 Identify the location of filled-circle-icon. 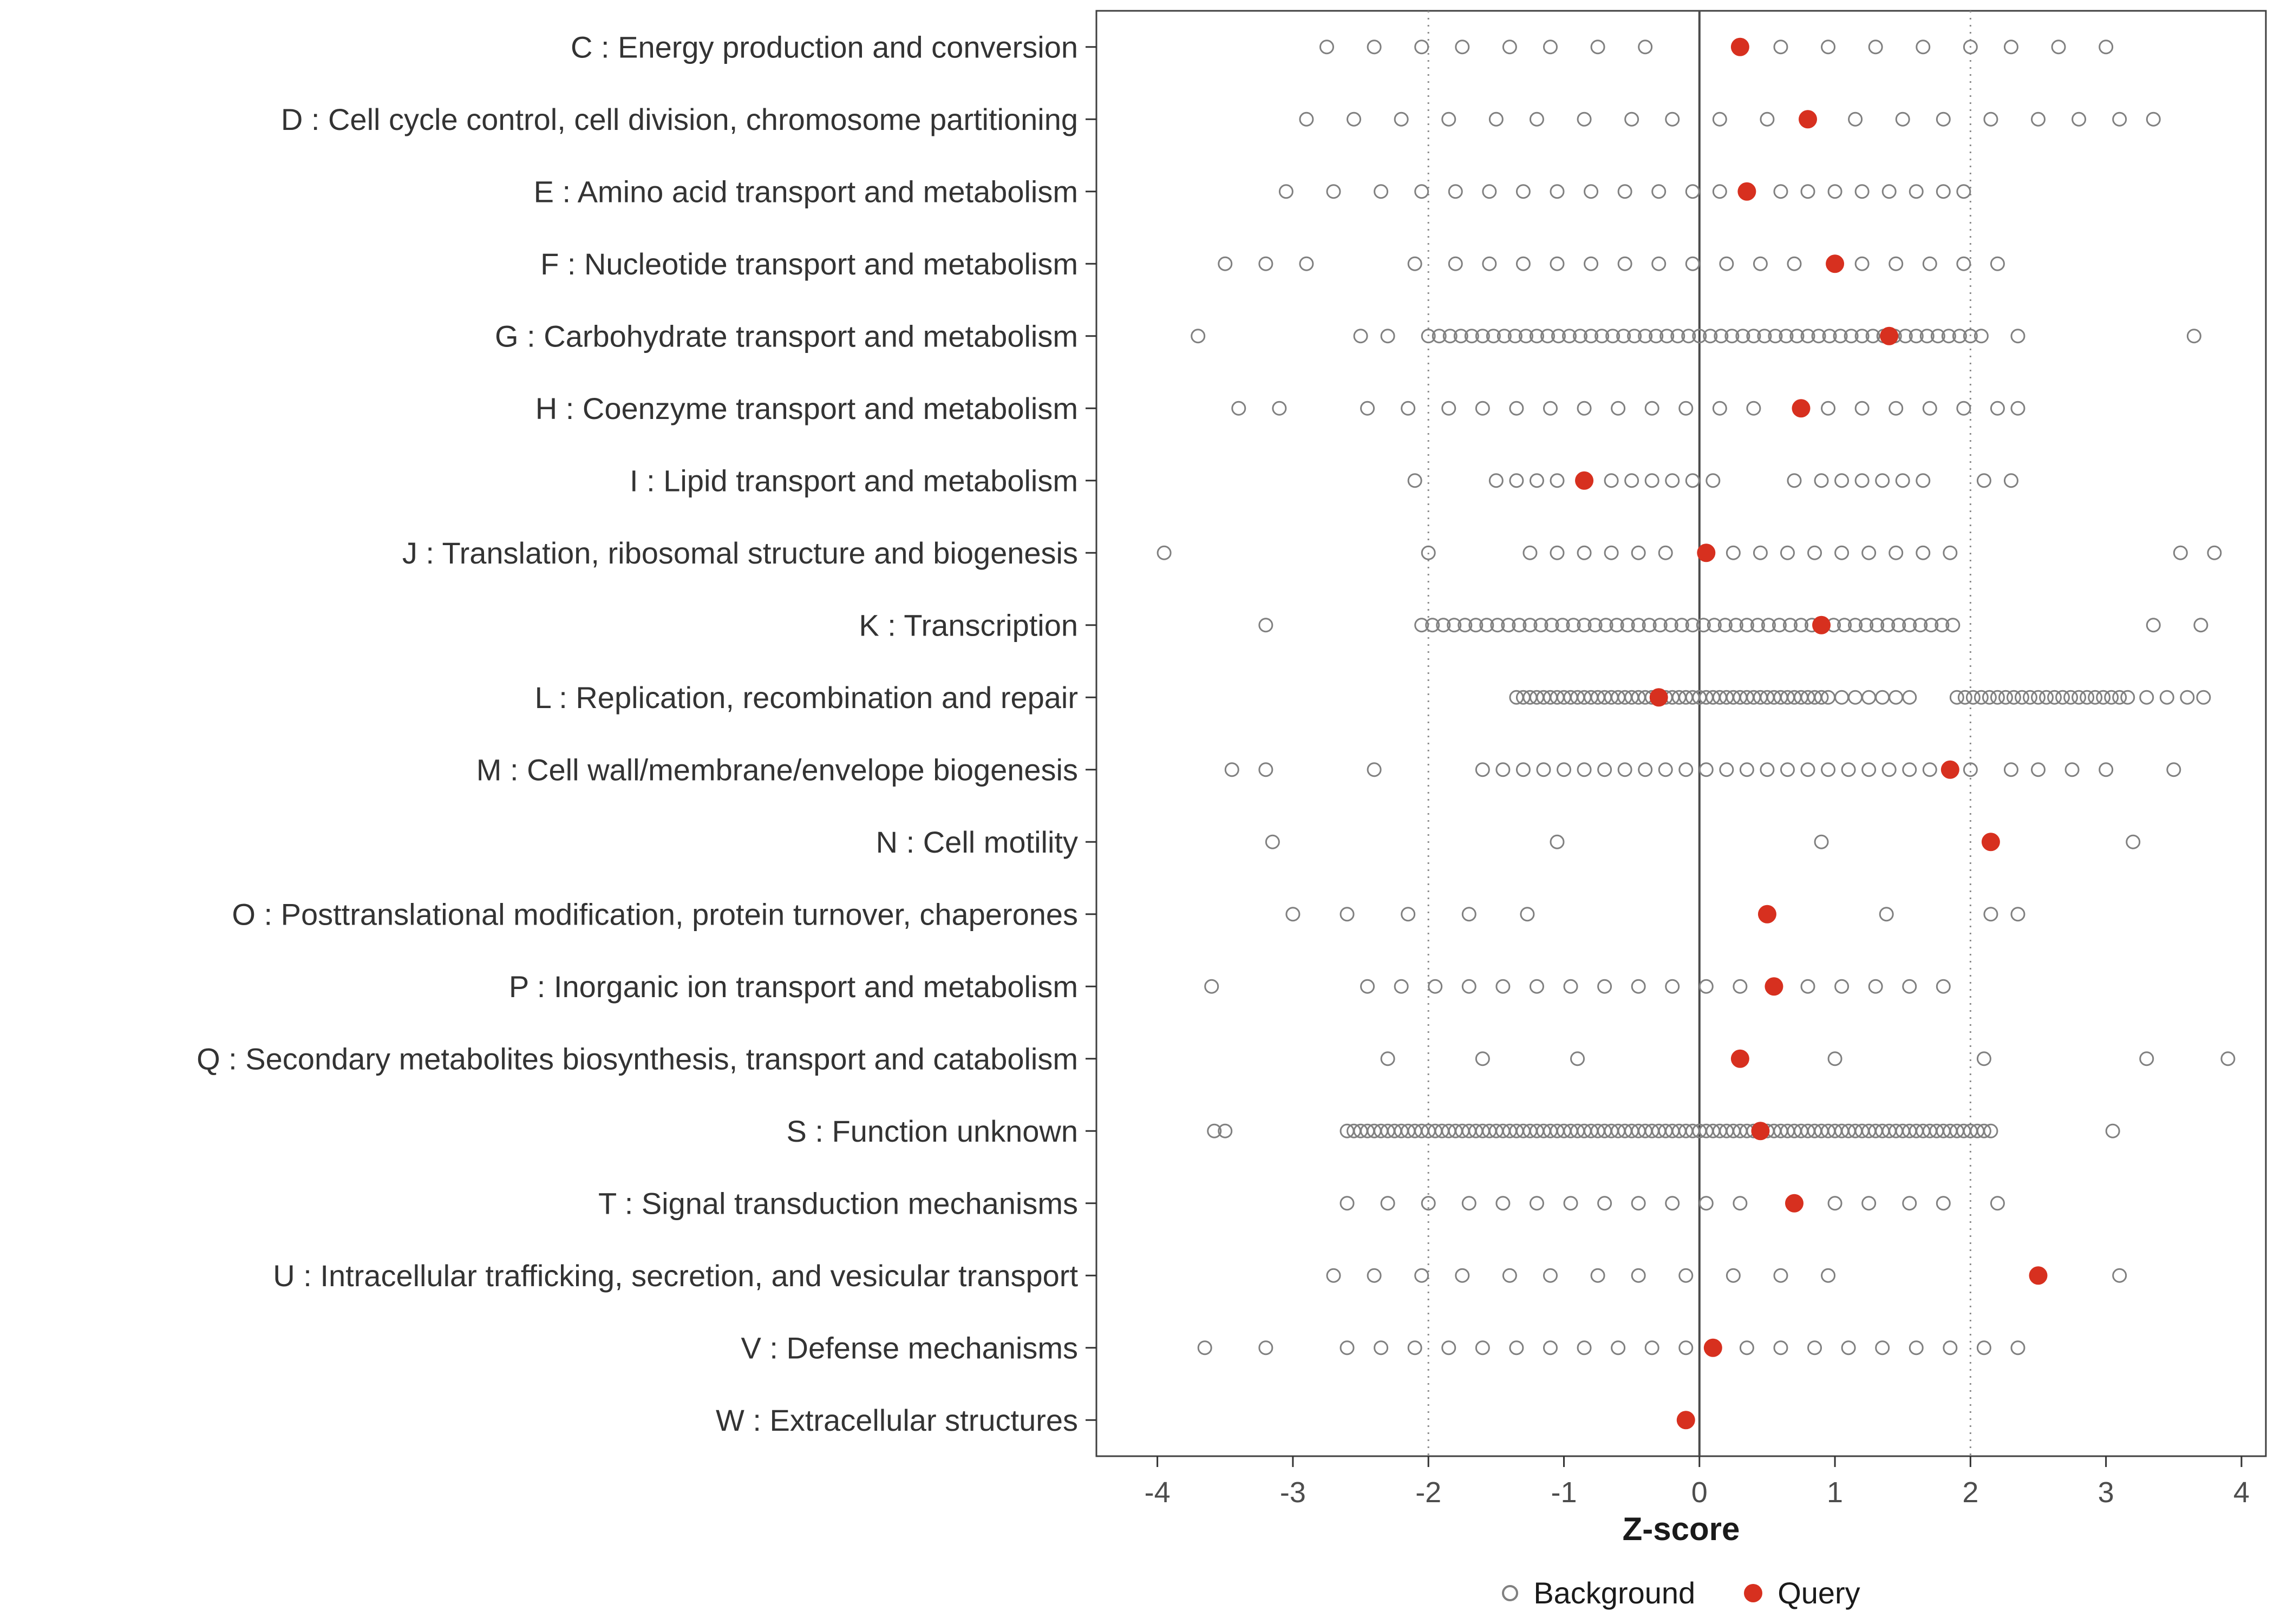
(1754, 1593).